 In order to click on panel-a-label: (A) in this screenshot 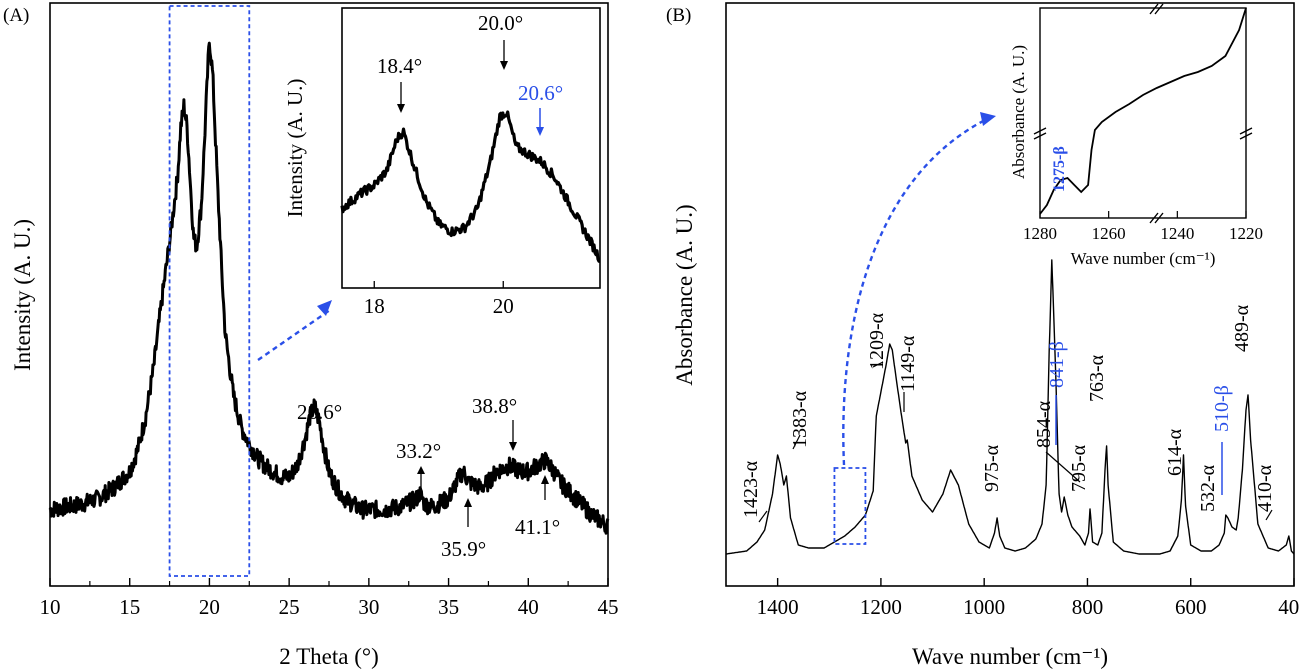, I will do `click(16, 15)`.